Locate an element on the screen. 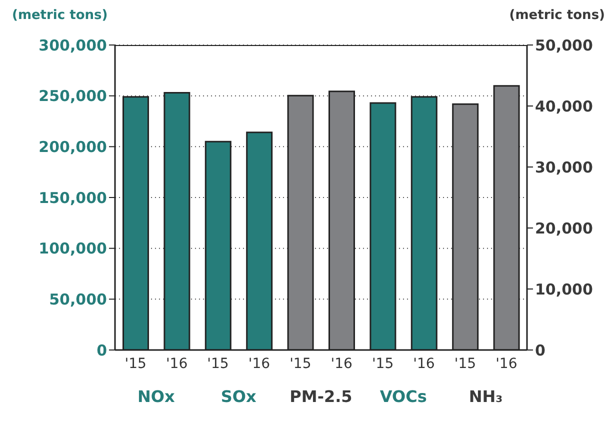  text: SOx is located at coordinates (239, 396).